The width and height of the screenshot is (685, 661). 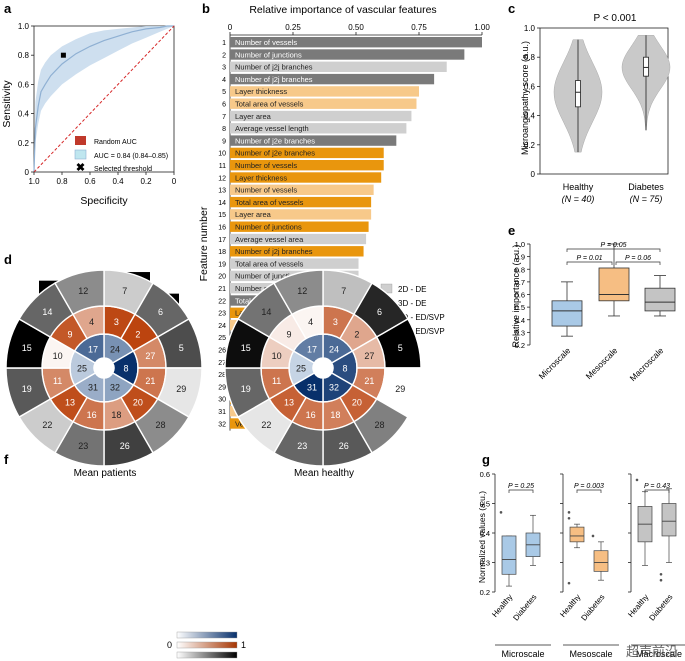 I want to click on b-bar-label: Layer area, so click(x=253, y=214).